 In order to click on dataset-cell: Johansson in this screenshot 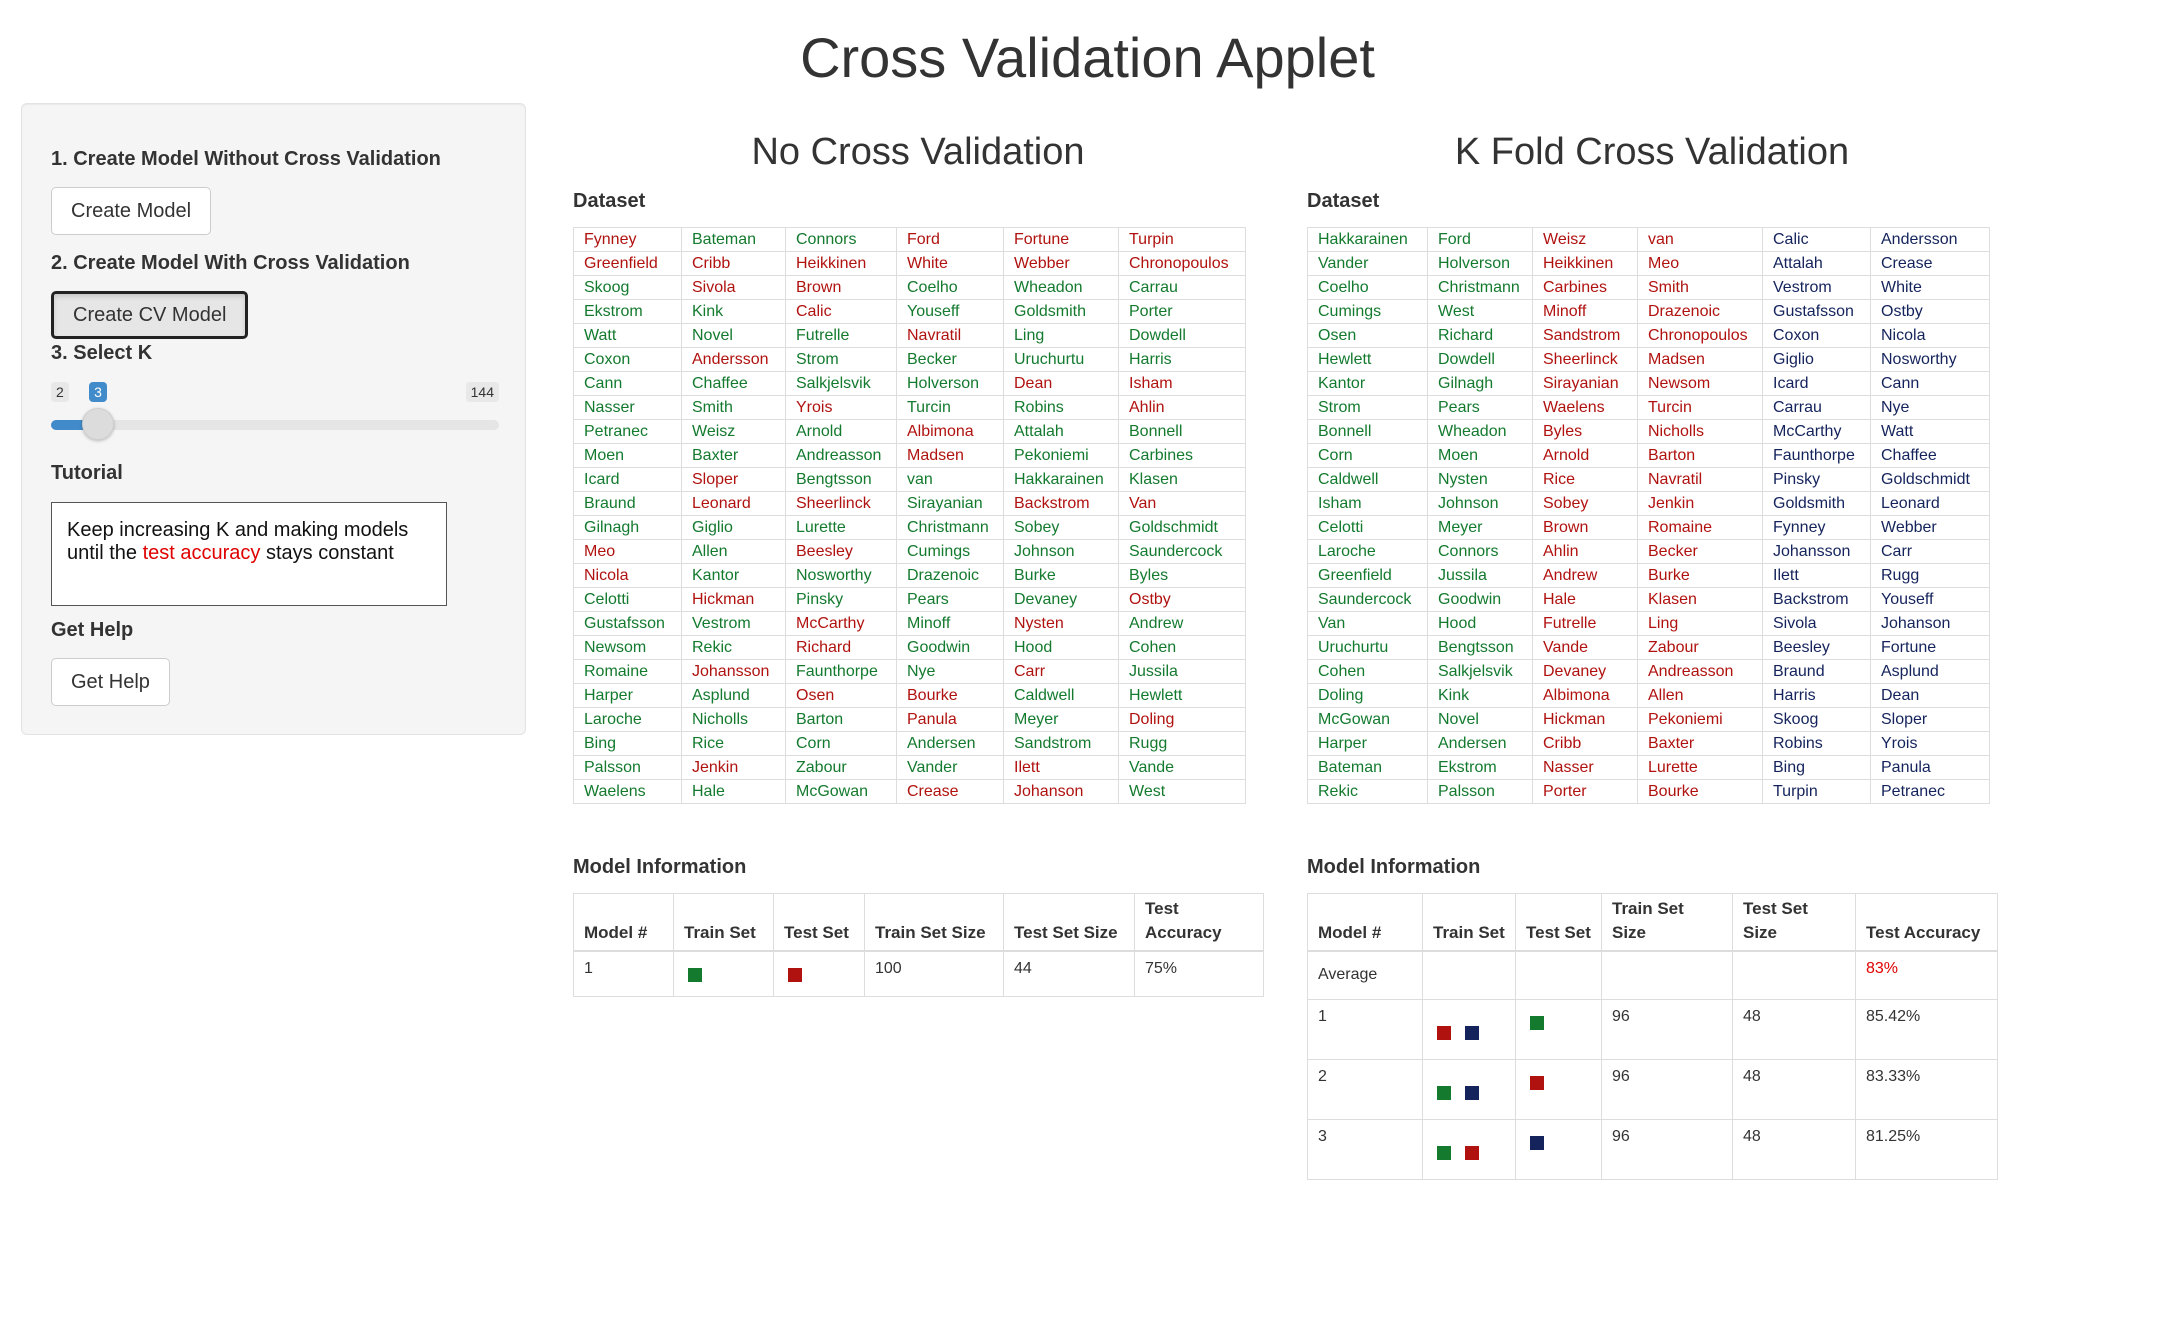, I will do `click(1816, 551)`.